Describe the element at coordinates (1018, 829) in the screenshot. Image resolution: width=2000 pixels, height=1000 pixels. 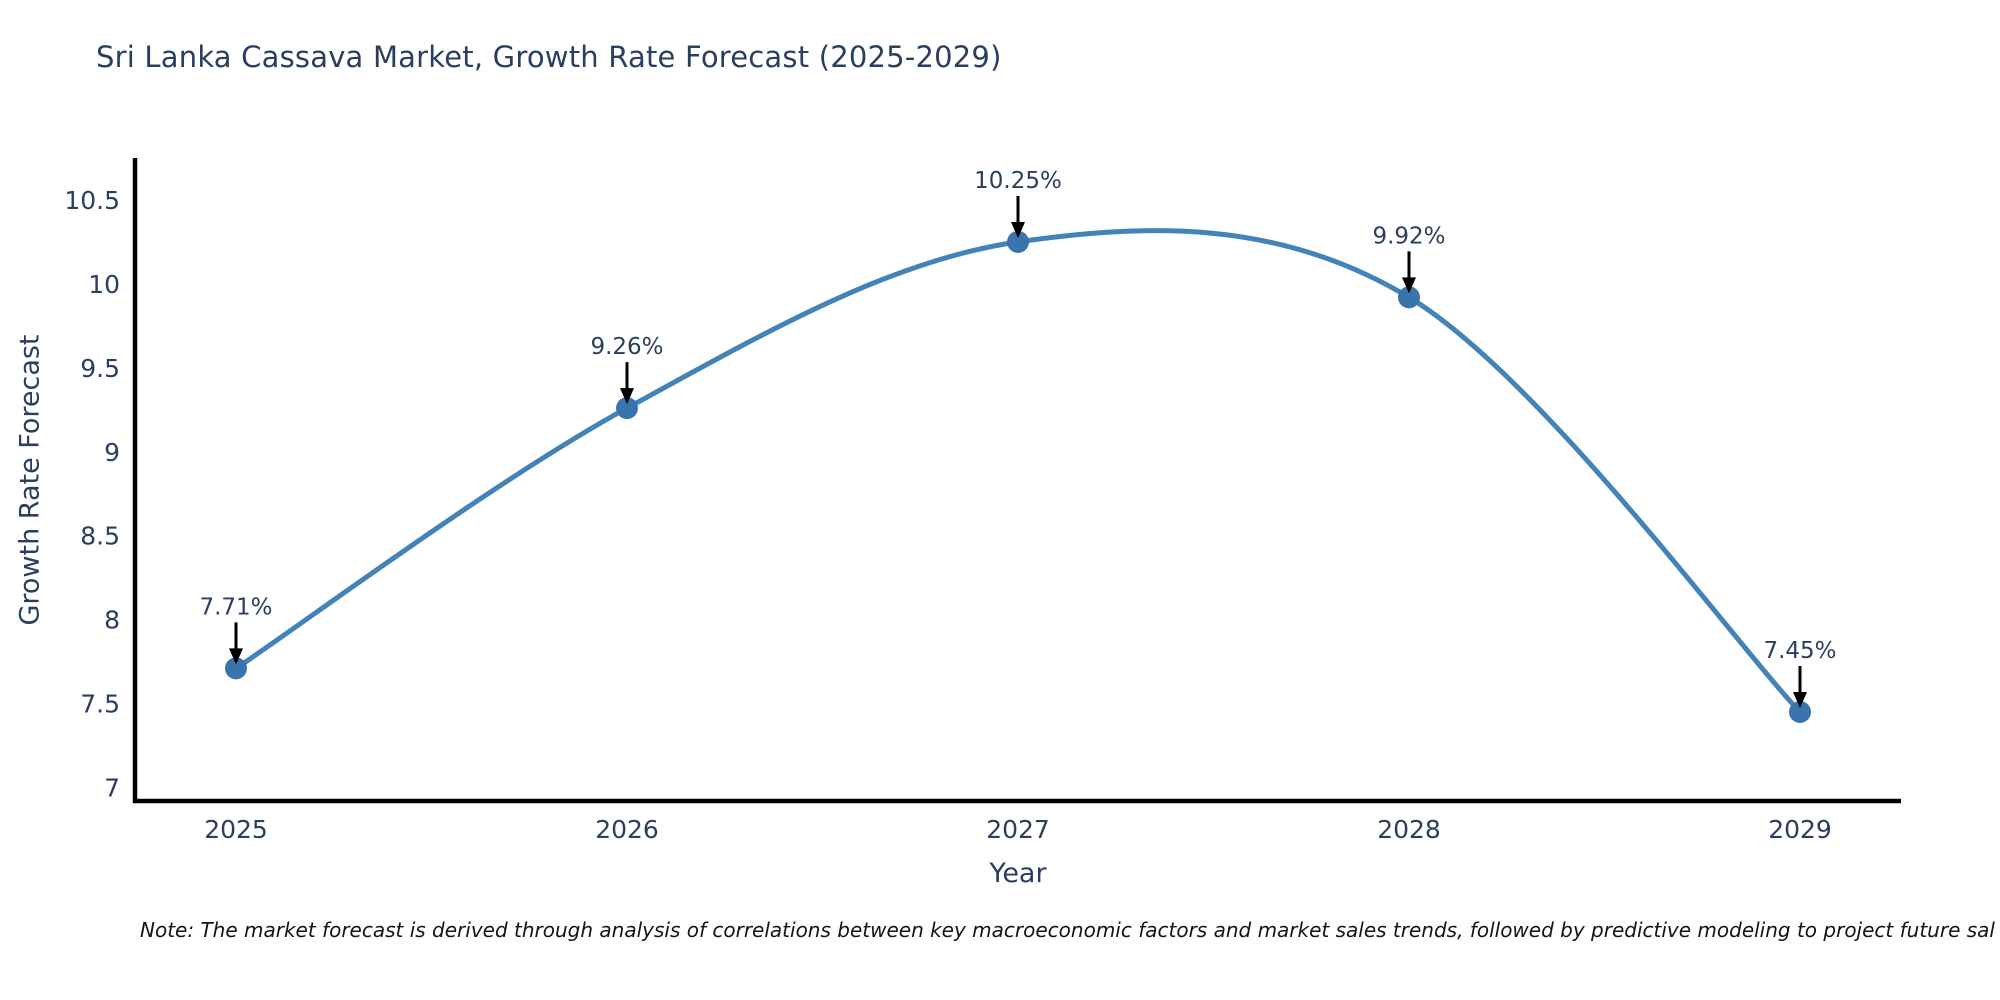
I see `x-tick-label: 2027` at that location.